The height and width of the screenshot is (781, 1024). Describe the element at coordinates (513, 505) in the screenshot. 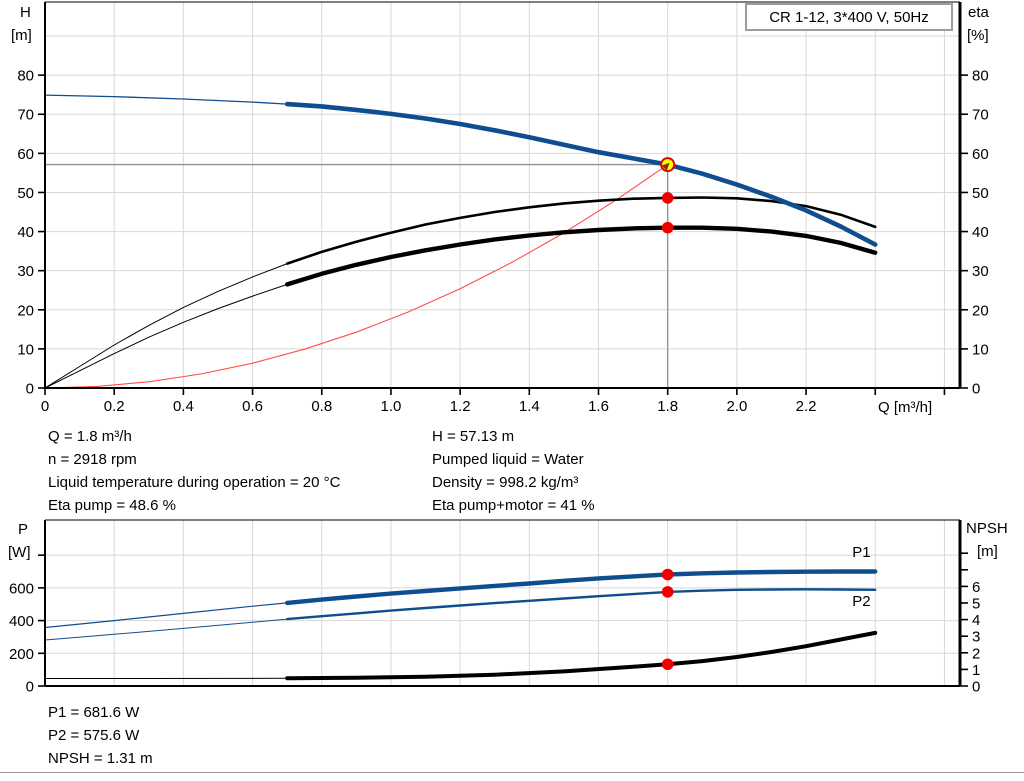

I see `info-eta-pump-motor: Eta pump+motor = 41 %` at that location.